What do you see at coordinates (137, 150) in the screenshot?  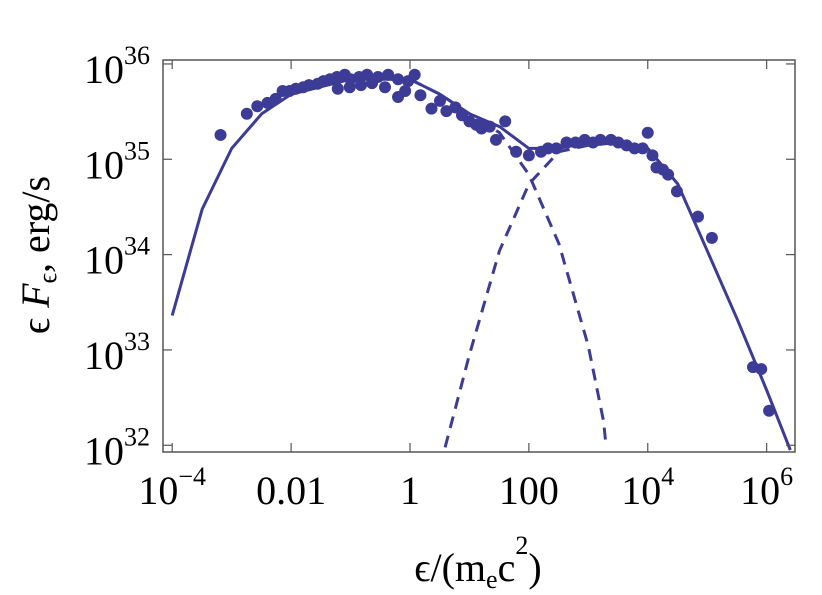 I see `y-tick-label-exponent: 35` at bounding box center [137, 150].